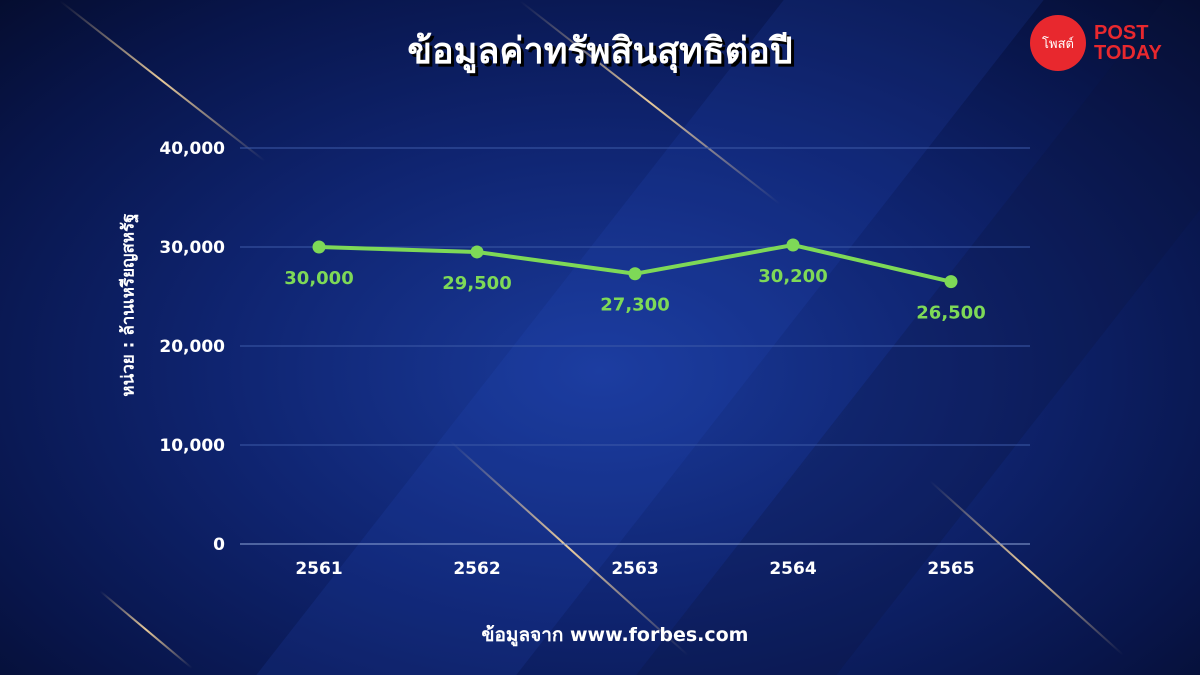 The image size is (1200, 675). I want to click on y-tick-label: 10,000, so click(192, 446).